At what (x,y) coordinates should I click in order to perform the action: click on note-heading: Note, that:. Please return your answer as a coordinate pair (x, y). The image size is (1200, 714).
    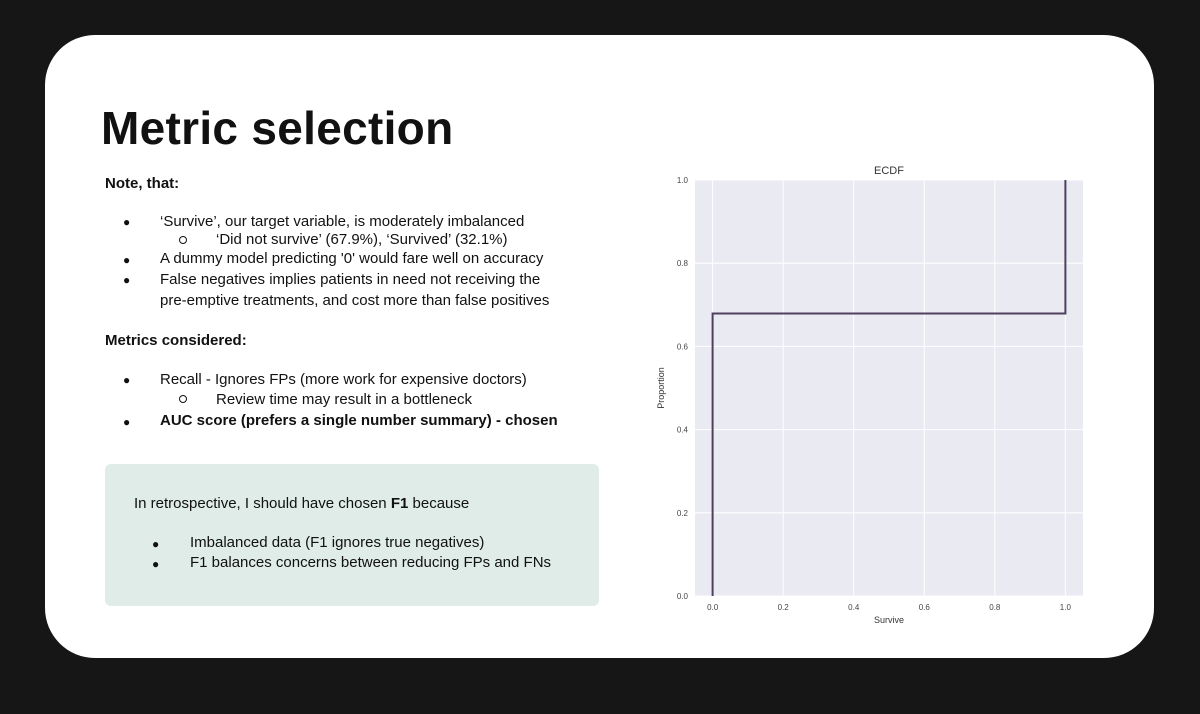
    Looking at the image, I should click on (142, 183).